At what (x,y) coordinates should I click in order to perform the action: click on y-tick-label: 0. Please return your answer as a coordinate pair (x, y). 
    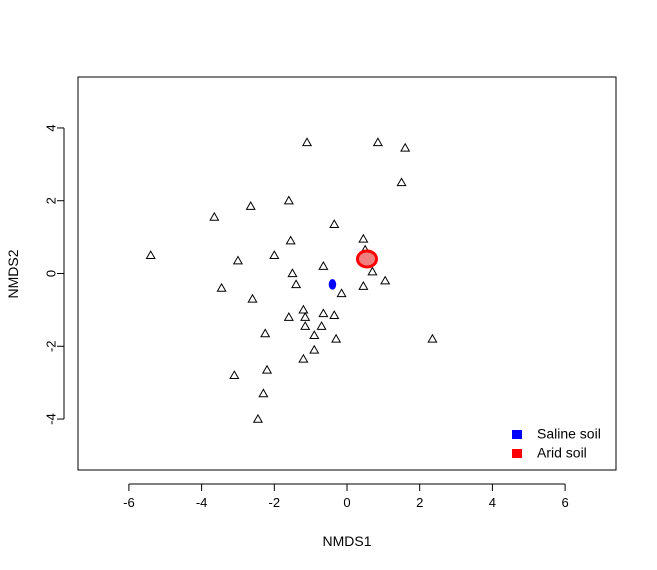
    Looking at the image, I should click on (50, 273).